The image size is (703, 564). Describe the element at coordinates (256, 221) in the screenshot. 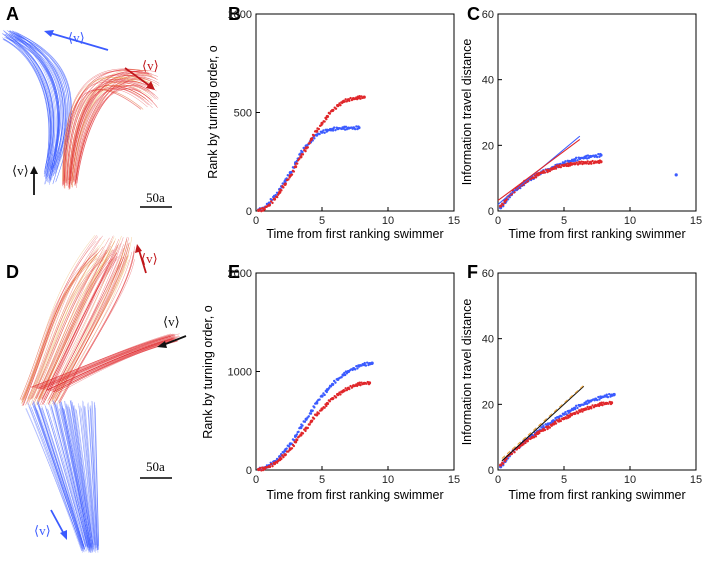

I see `x-tick-label: 0` at that location.